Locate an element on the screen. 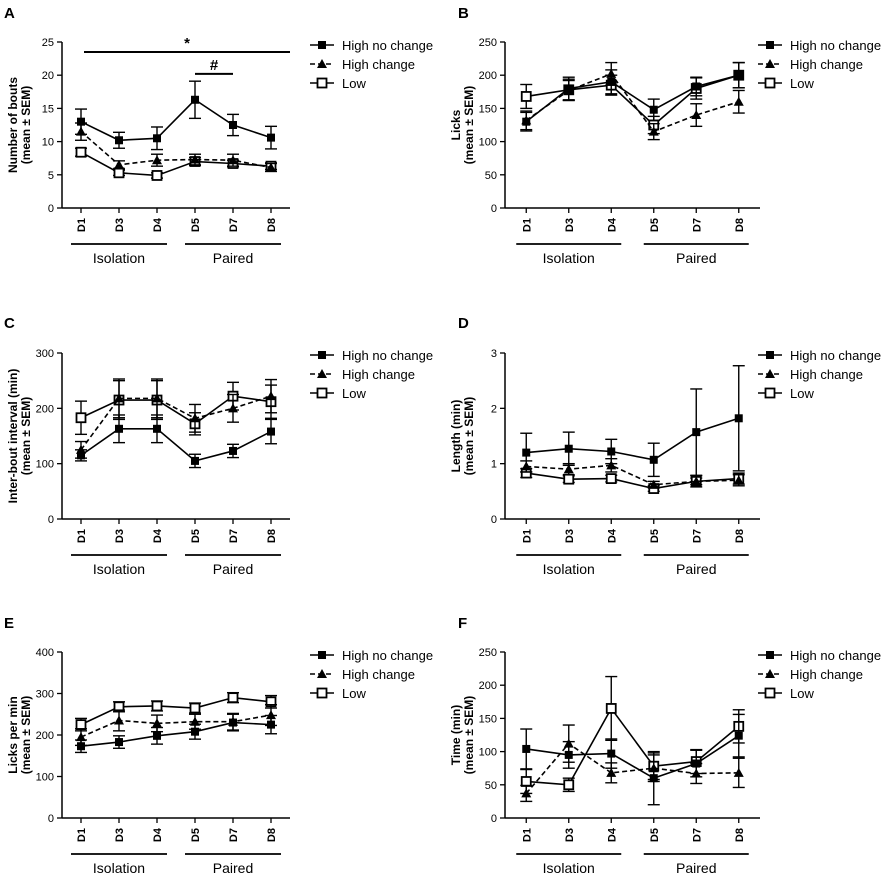 The width and height of the screenshot is (892, 878). y-axis-label: Inter-bout interval (min) is located at coordinates (13, 436).